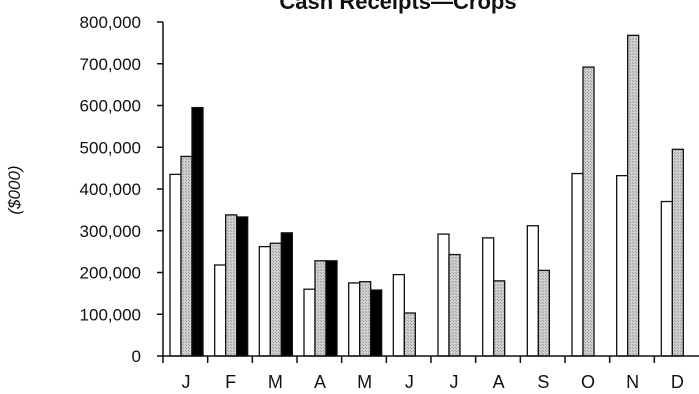 This screenshot has height=394, width=699. Describe the element at coordinates (677, 382) in the screenshot. I see `x-tick-label: D` at that location.